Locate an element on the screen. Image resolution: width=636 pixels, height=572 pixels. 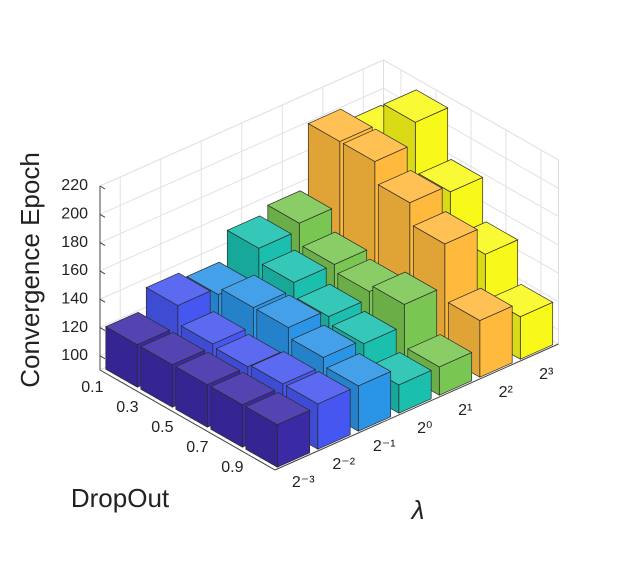
z-tick-label: 160 is located at coordinates (74, 270).